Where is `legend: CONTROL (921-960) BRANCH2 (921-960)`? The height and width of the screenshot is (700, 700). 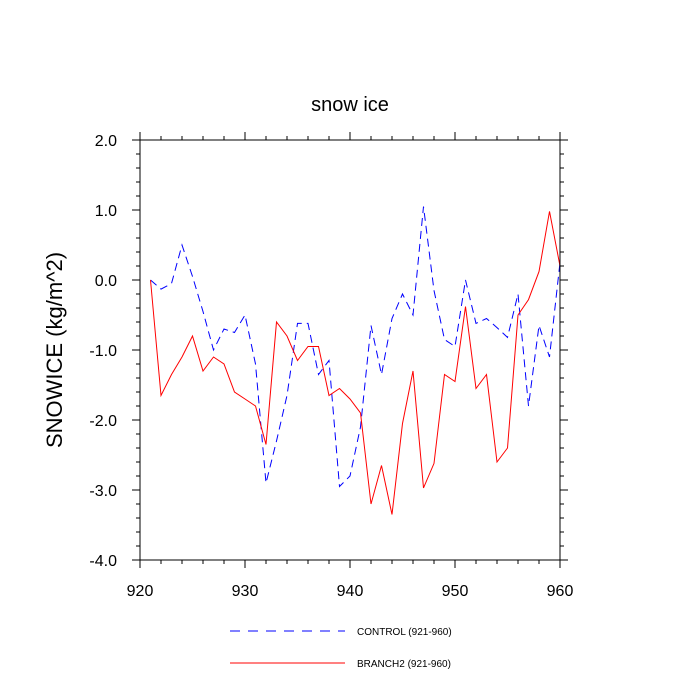
legend: CONTROL (921-960) BRANCH2 (921-960) is located at coordinates (341, 648).